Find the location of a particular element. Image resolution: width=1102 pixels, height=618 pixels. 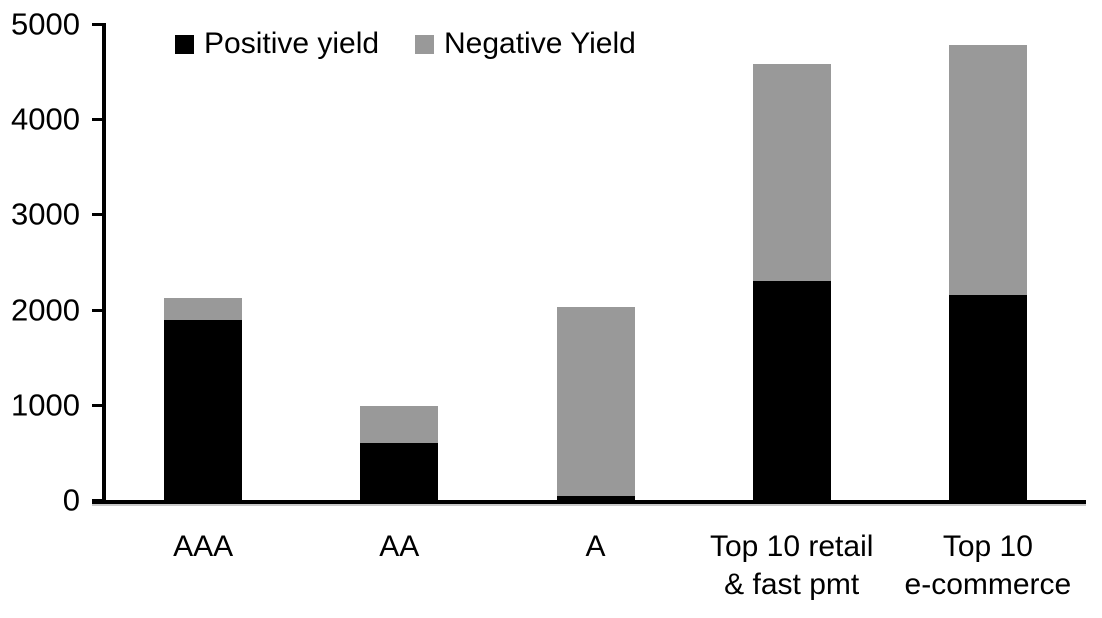

y-tick-label: 1000 is located at coordinates (45, 405).